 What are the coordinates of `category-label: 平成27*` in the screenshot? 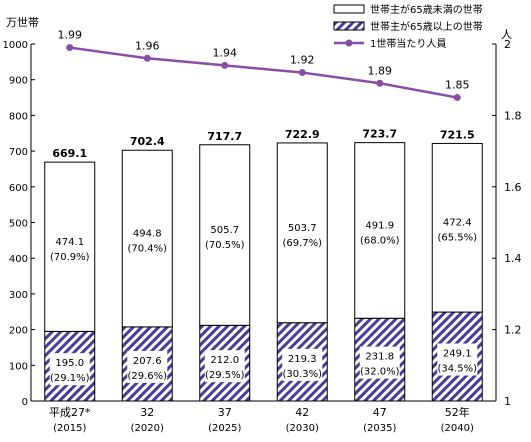 It's located at (70, 412).